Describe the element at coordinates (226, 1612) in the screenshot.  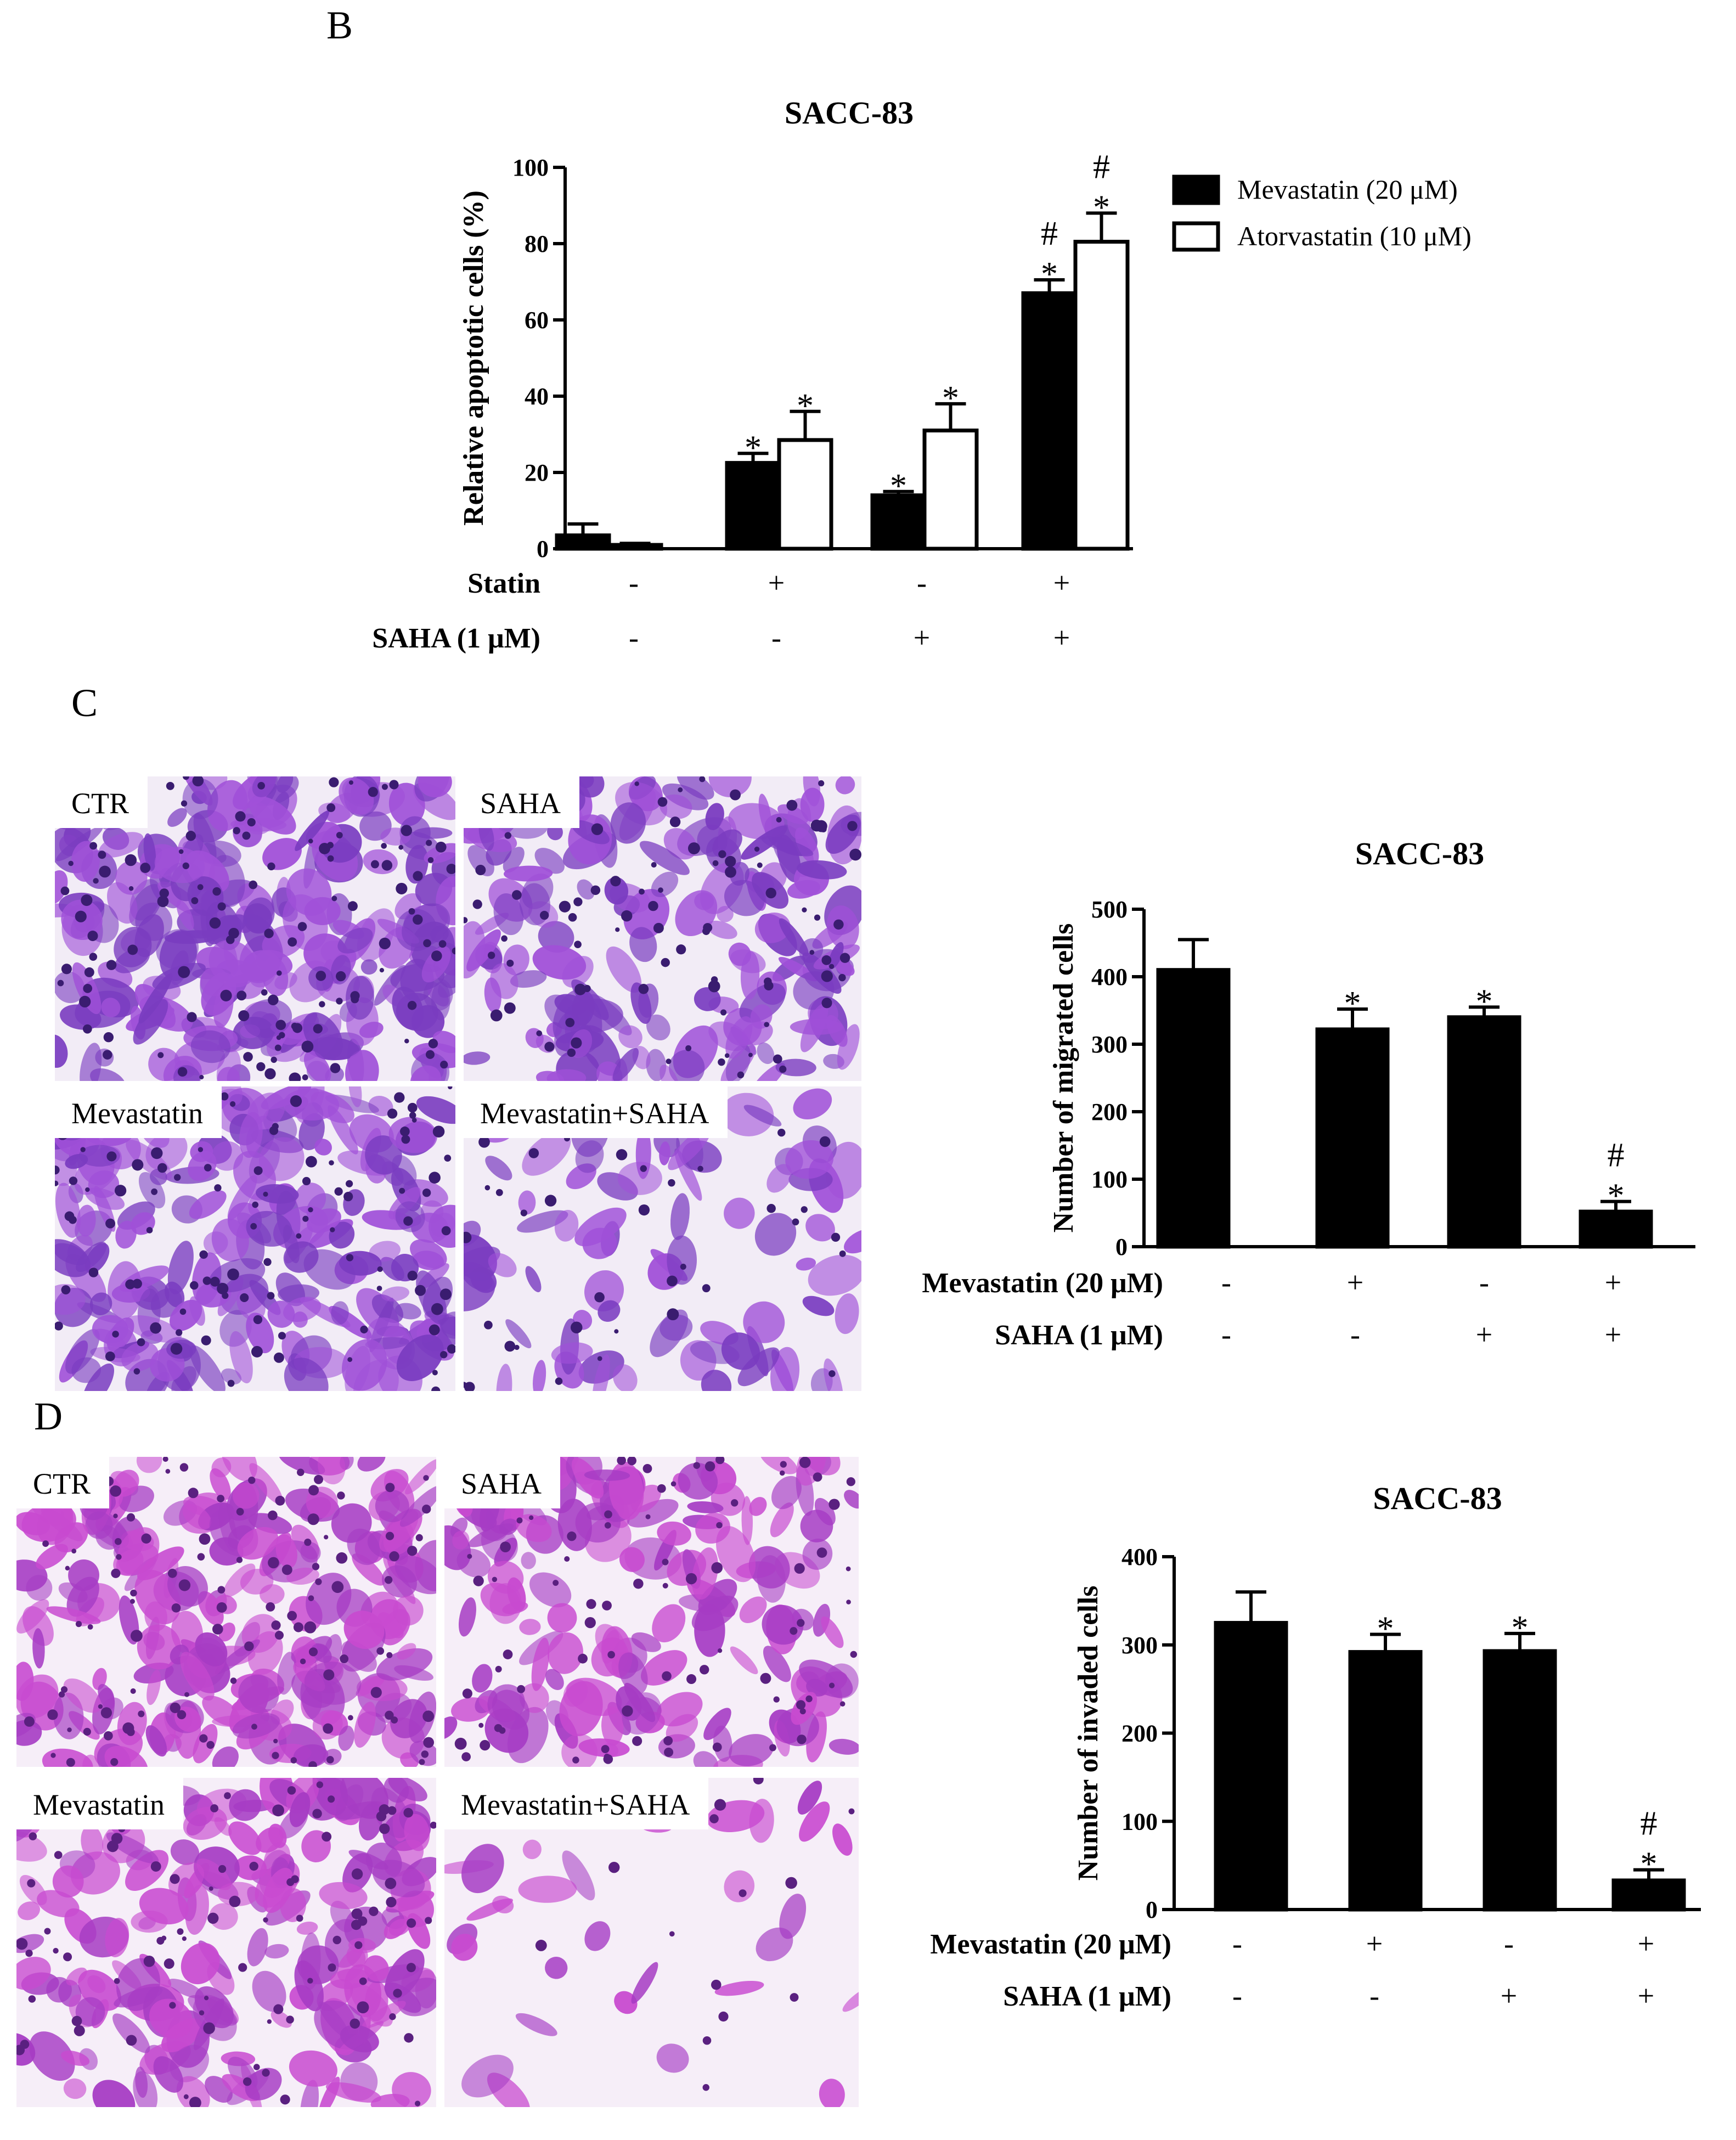
I see `micrograph-tile: CTR` at that location.